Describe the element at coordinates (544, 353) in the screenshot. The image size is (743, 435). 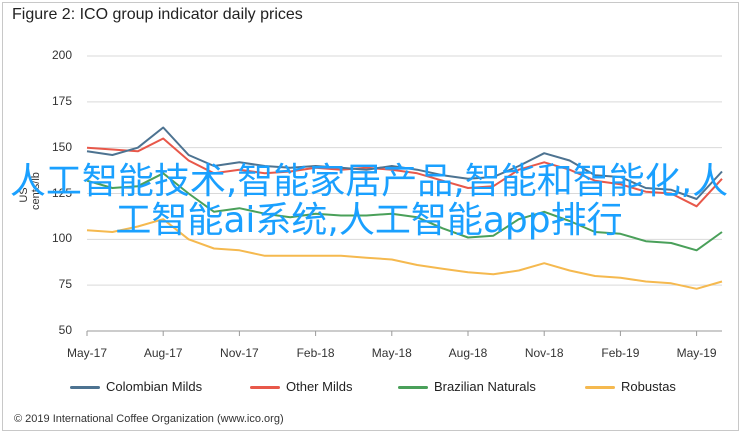
I see `x-tick-label: Nov-18` at that location.